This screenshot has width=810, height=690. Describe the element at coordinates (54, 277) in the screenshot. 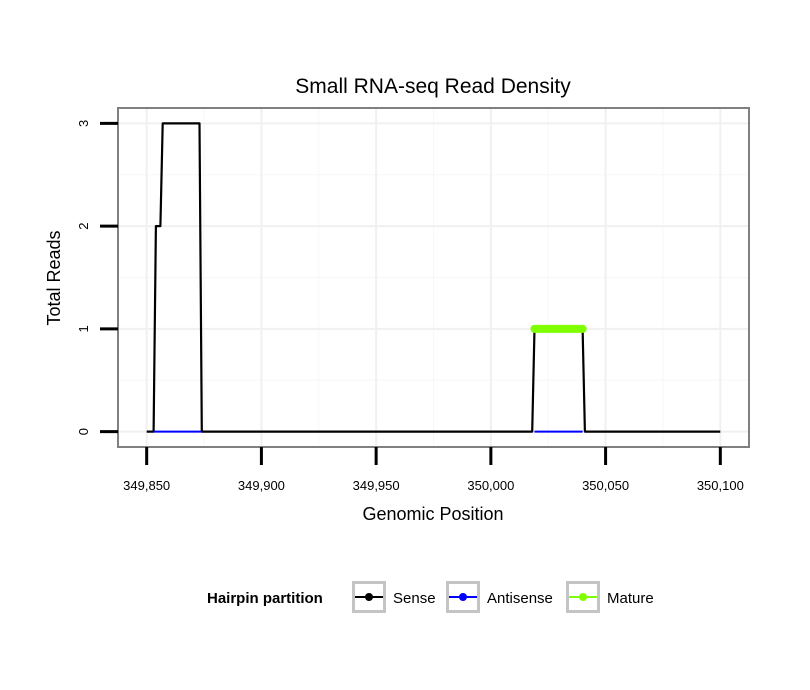

I see `y-axis-title: Total Reads` at that location.